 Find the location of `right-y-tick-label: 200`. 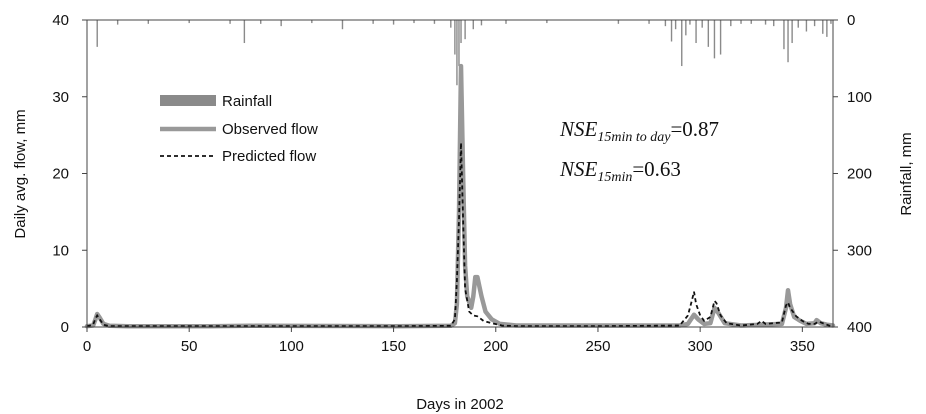

right-y-tick-label: 200 is located at coordinates (859, 174).